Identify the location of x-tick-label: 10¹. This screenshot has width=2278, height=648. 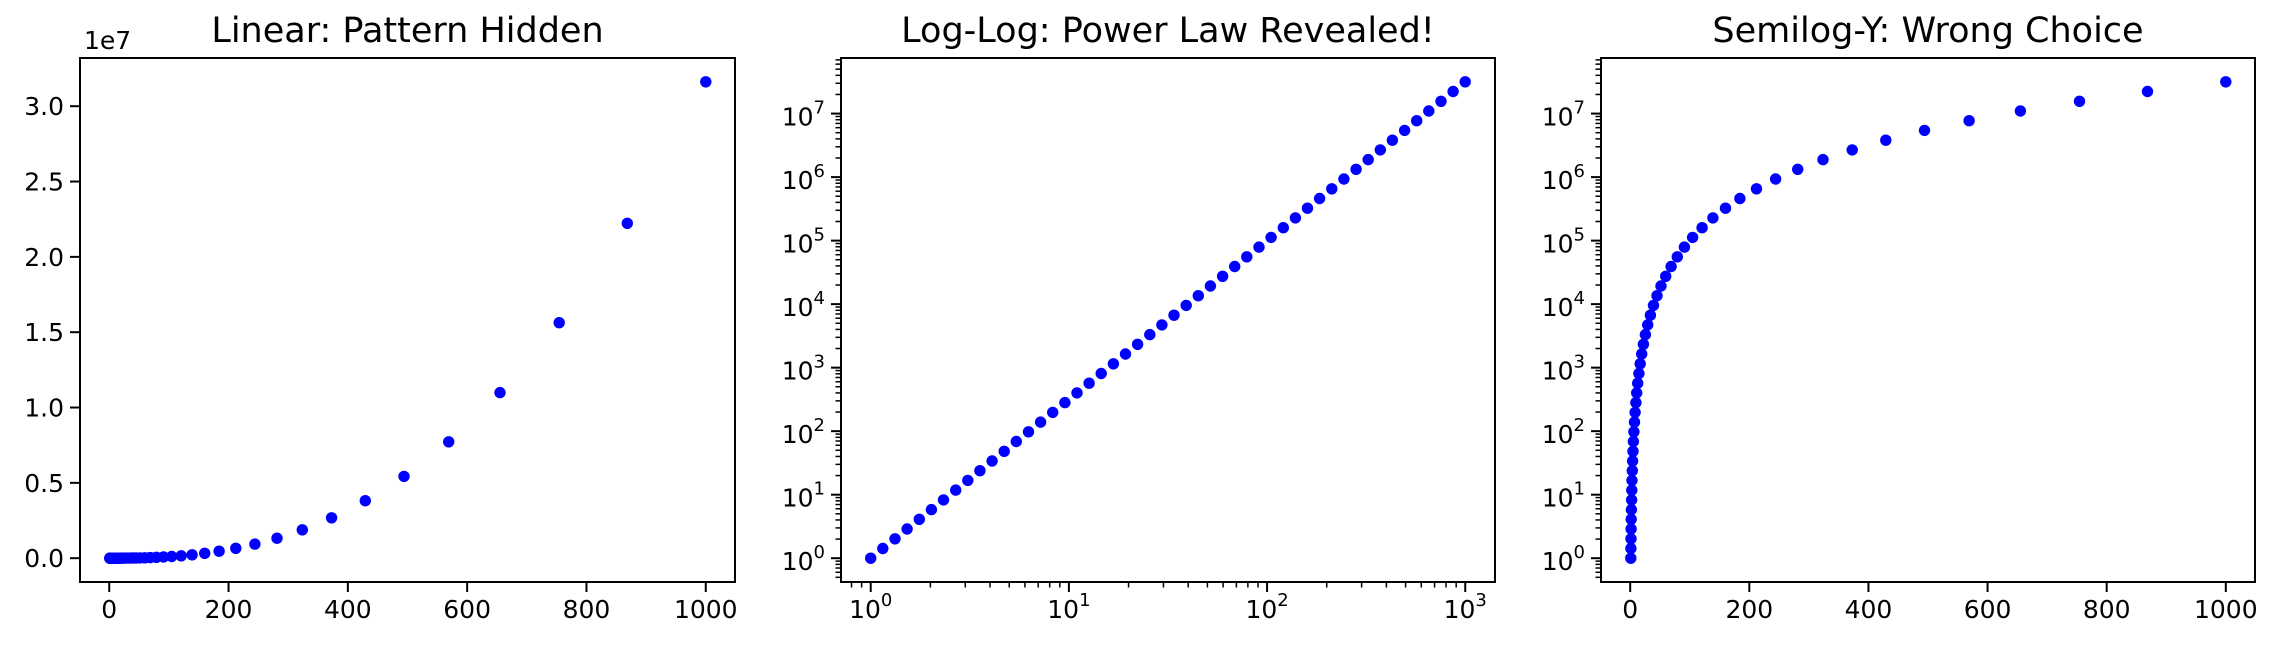
(1068, 607).